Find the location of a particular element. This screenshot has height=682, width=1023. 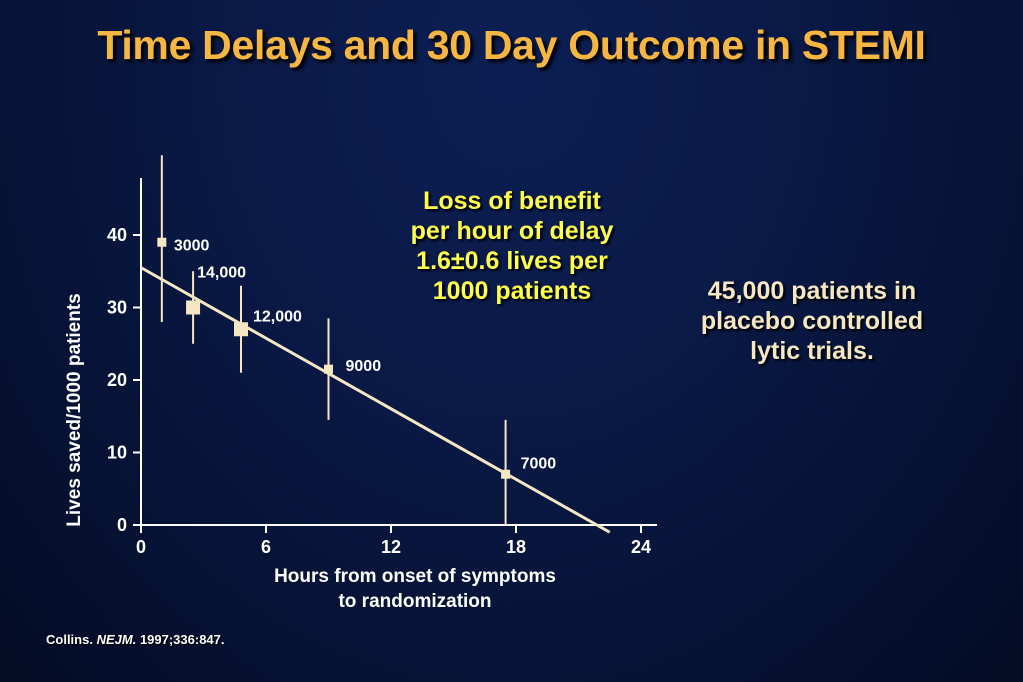

y-axis-title: Lives saved/1000 patients is located at coordinates (74, 409).